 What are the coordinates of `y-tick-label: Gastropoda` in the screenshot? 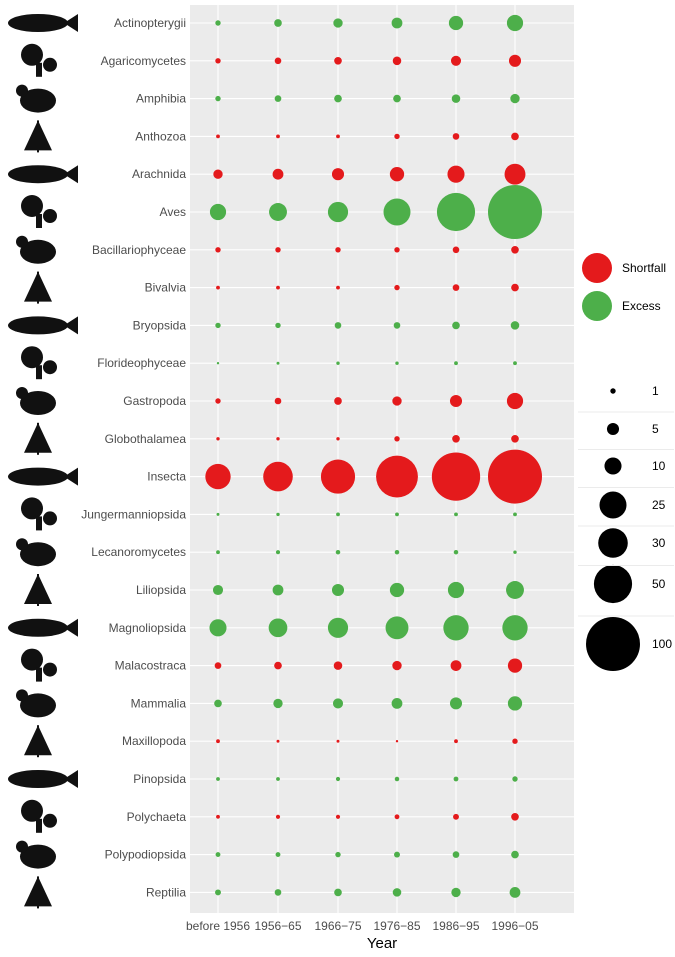 It's located at (154, 401).